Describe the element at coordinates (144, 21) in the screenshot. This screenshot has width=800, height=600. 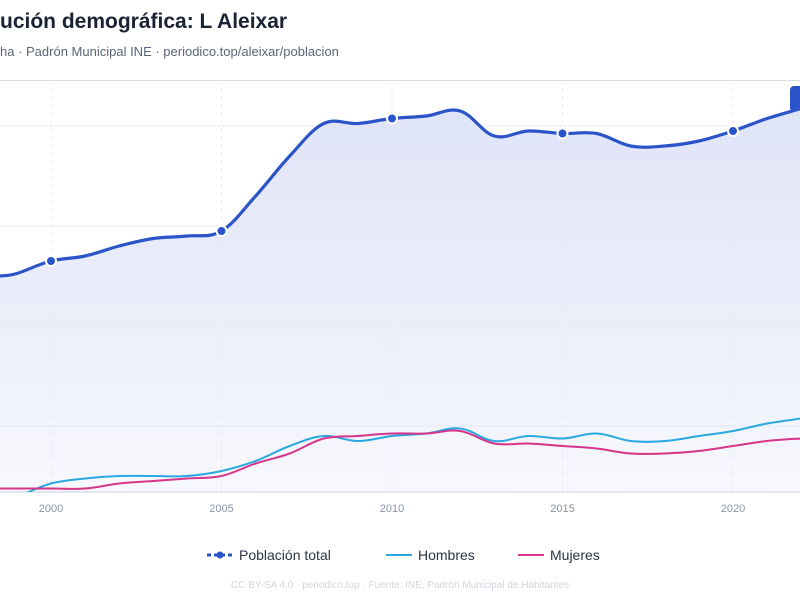
I see `chart-title: ución demográfica: L Aleixar` at that location.